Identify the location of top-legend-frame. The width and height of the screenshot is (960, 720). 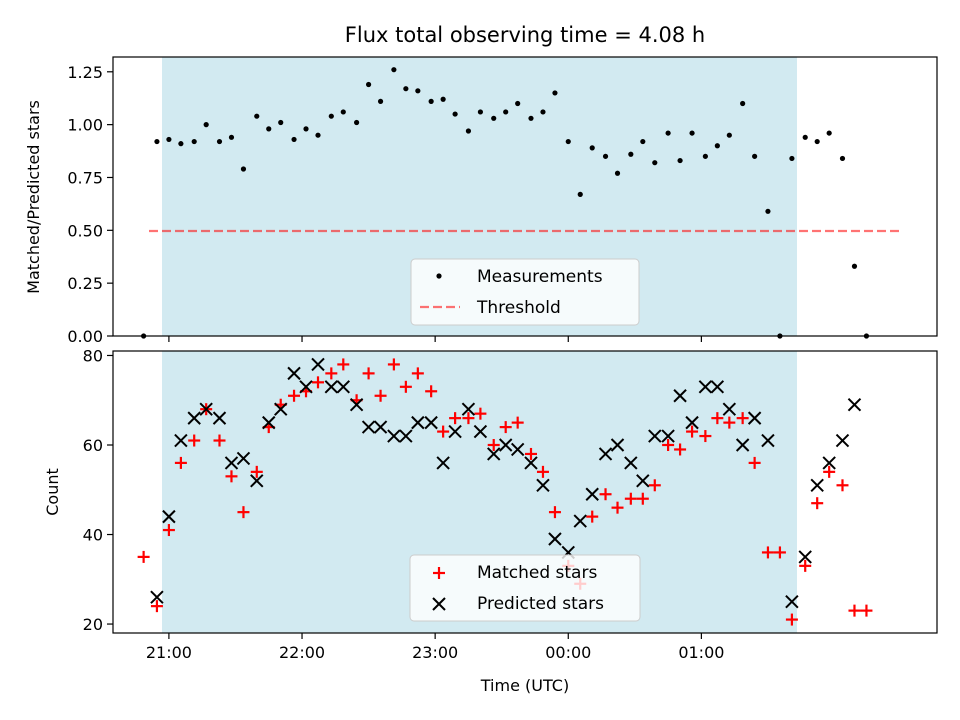
(525, 292).